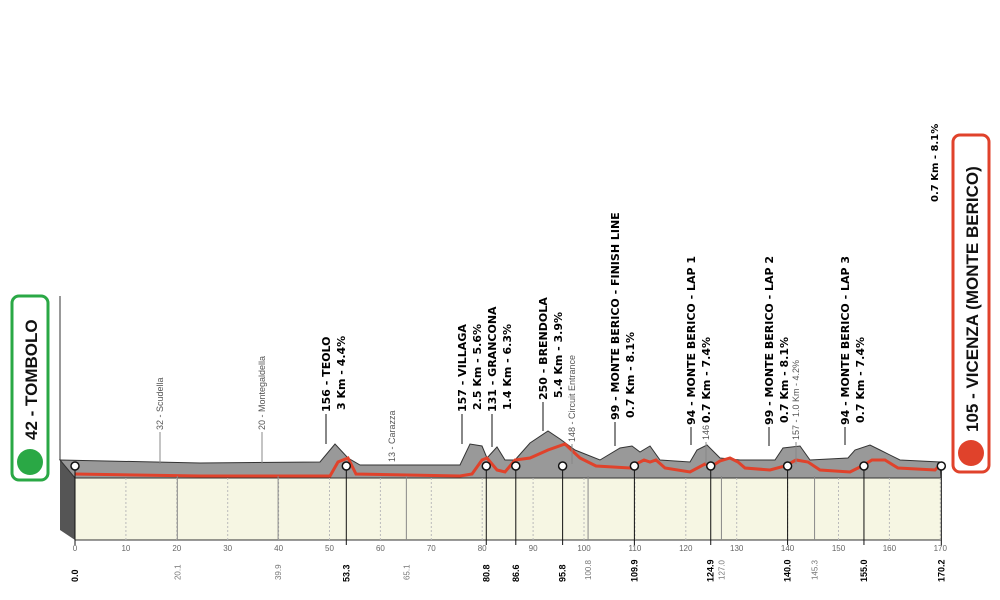  Describe the element at coordinates (588, 569) in the screenshot. I see `minor-marker-label: 100.8` at that location.